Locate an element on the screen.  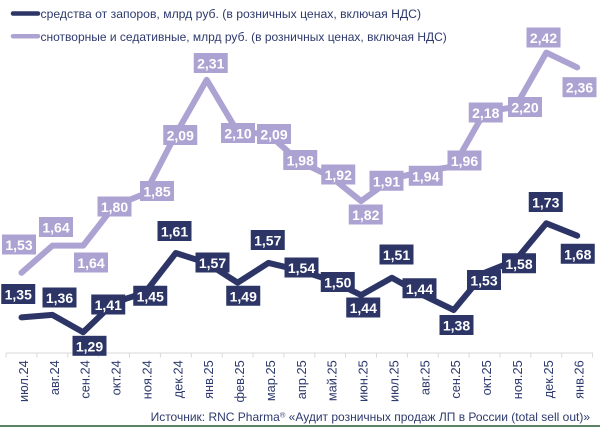
svg-text: 1,41 is located at coordinates (108, 305).